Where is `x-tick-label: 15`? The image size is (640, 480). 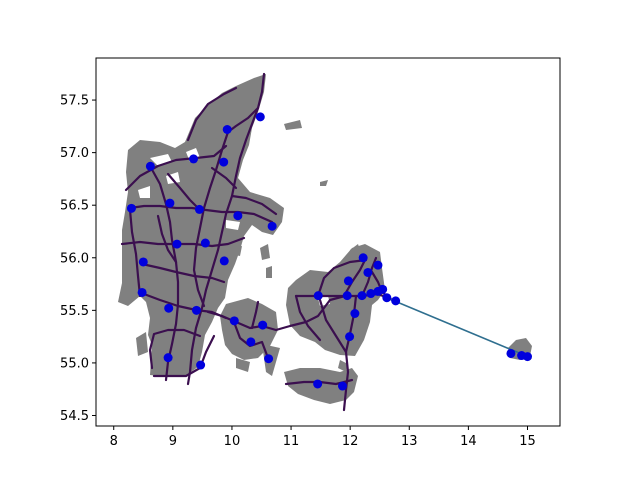 x-tick-label: 15 is located at coordinates (527, 441).